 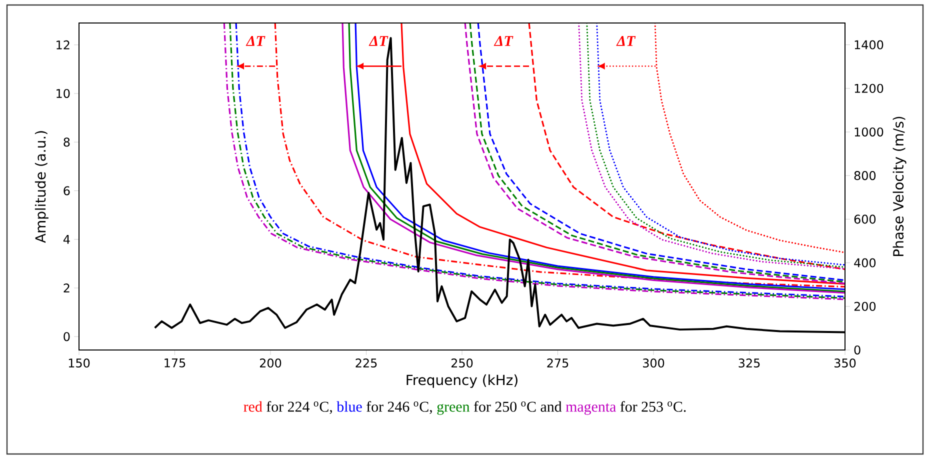 I want to click on y-axis-title: Amplitude (a.u.), so click(x=41, y=187).